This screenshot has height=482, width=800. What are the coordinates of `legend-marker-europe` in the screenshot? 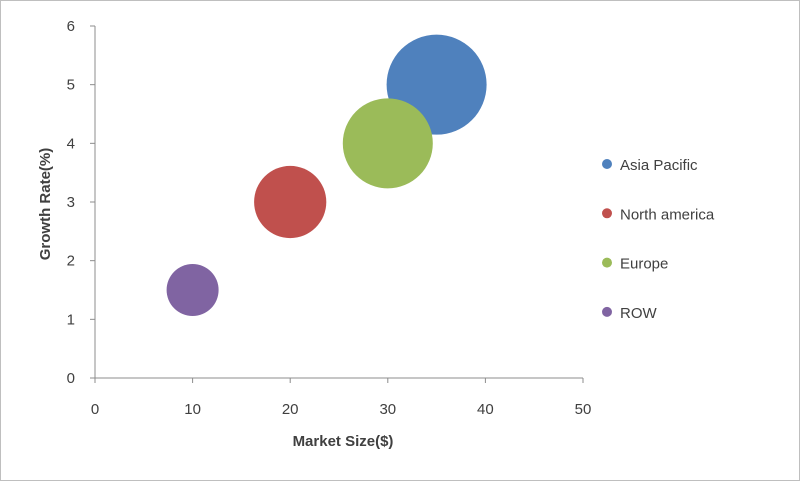 It's located at (607, 262).